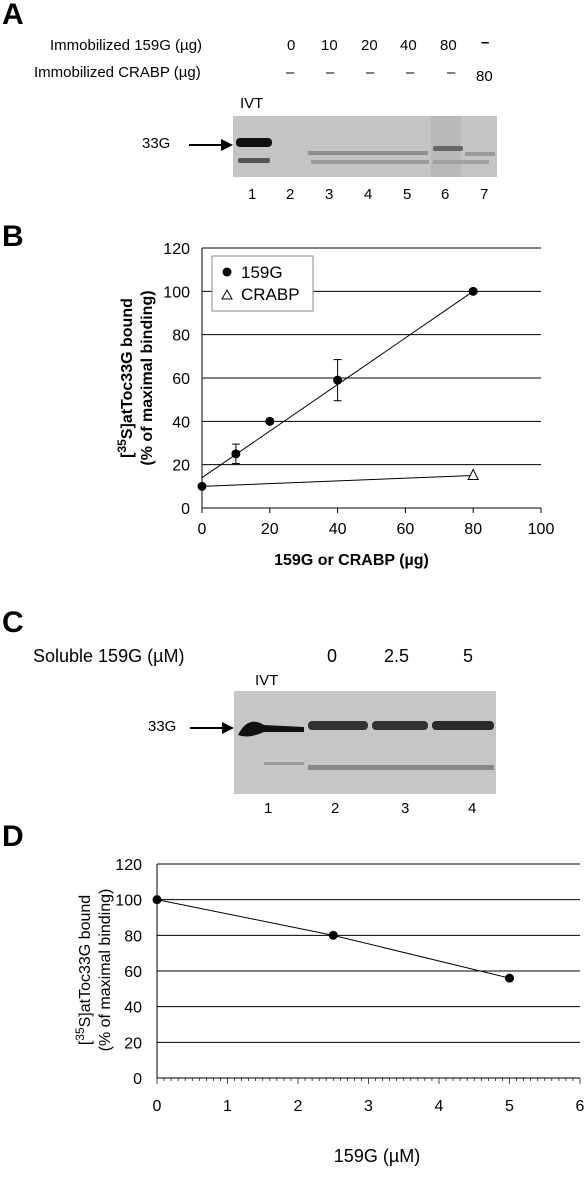  What do you see at coordinates (473, 529) in the screenshot?
I see `x-tick-label: 80` at bounding box center [473, 529].